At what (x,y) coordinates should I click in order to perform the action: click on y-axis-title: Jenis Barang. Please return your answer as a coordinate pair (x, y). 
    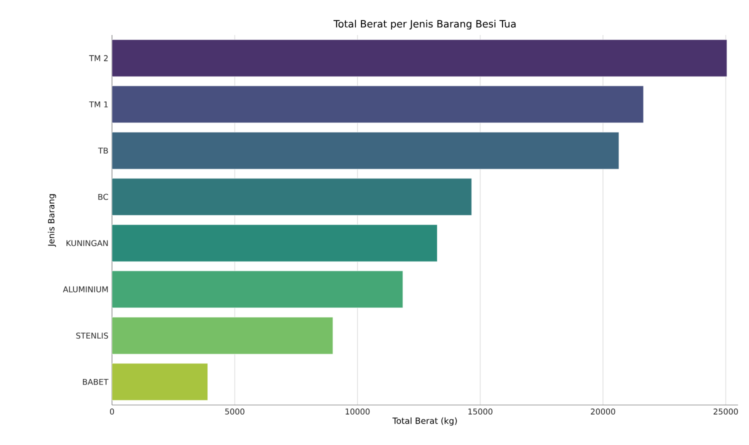
    Looking at the image, I should click on (52, 220).